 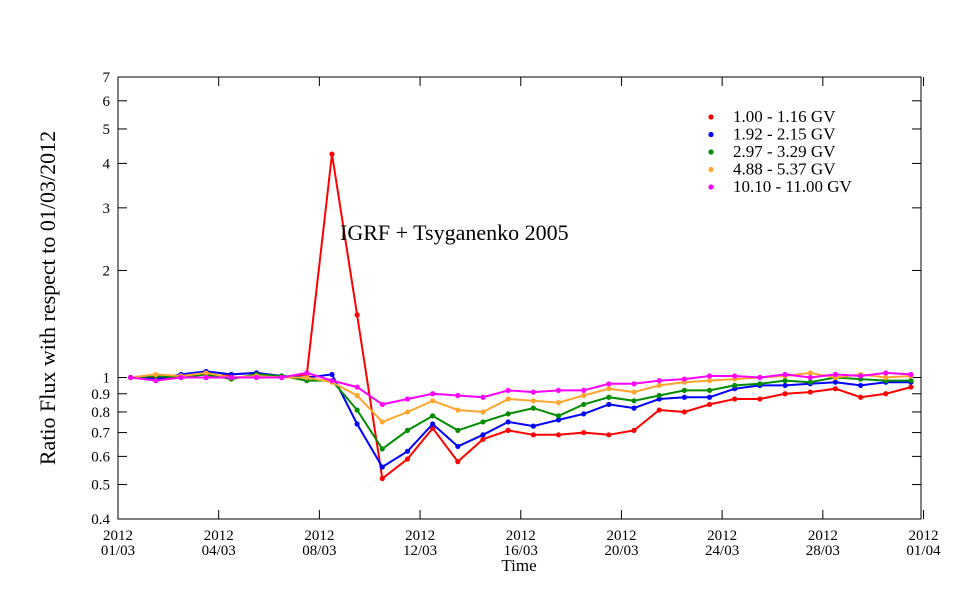 What do you see at coordinates (319, 551) in the screenshot?
I see `x-tick-label-date: 08/03` at bounding box center [319, 551].